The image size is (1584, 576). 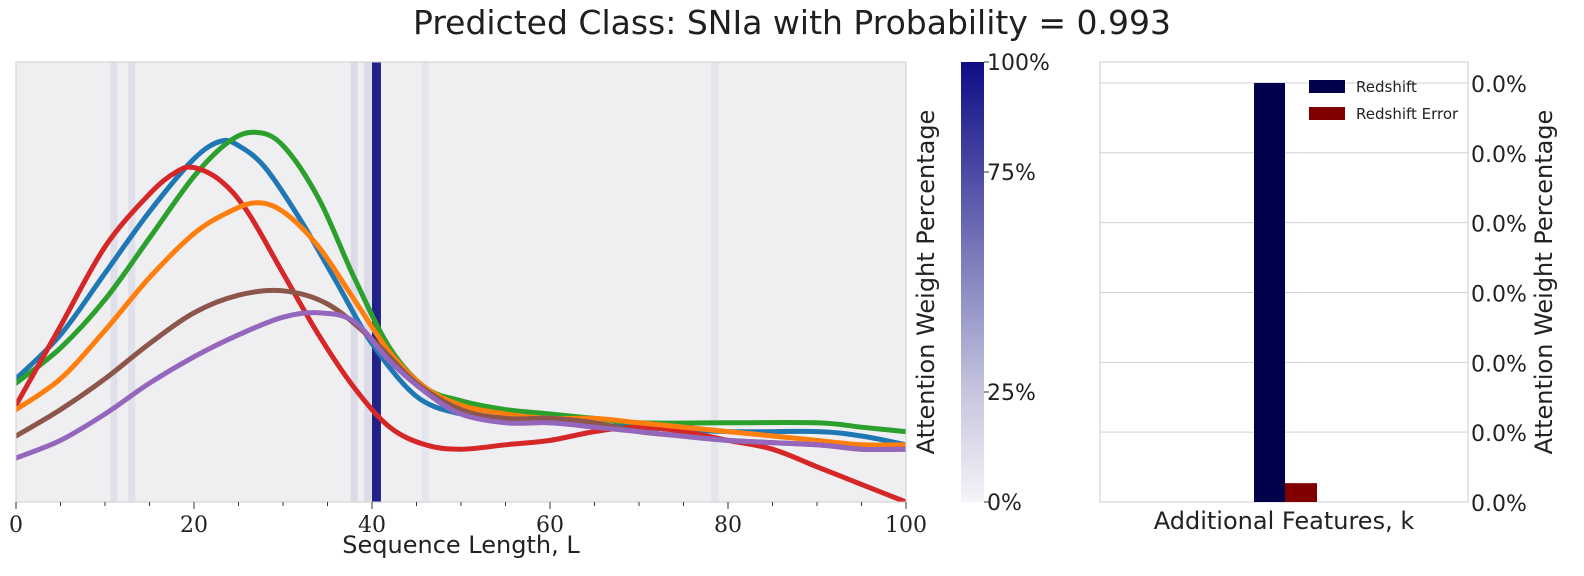 I want to click on x-tick-label: 0, so click(x=16, y=525).